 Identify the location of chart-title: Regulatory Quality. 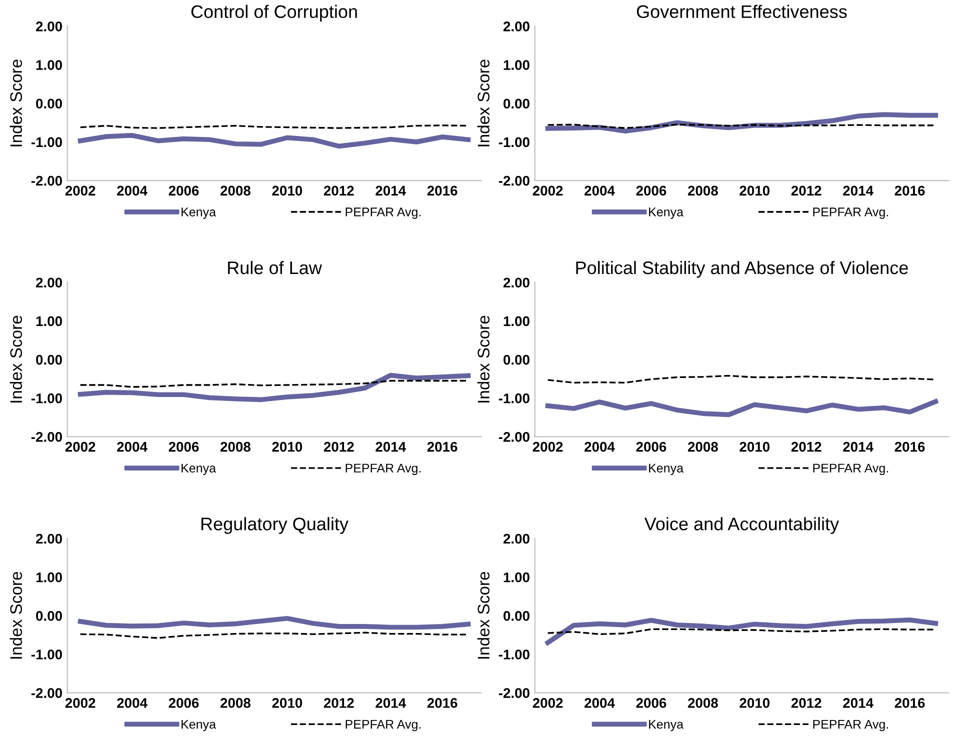
(274, 525).